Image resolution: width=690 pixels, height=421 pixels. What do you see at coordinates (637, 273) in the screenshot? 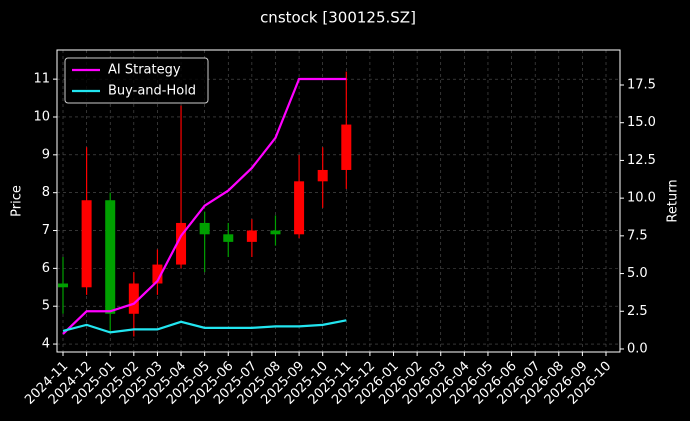
I see `y2-tick-label: 5.0` at bounding box center [637, 273].